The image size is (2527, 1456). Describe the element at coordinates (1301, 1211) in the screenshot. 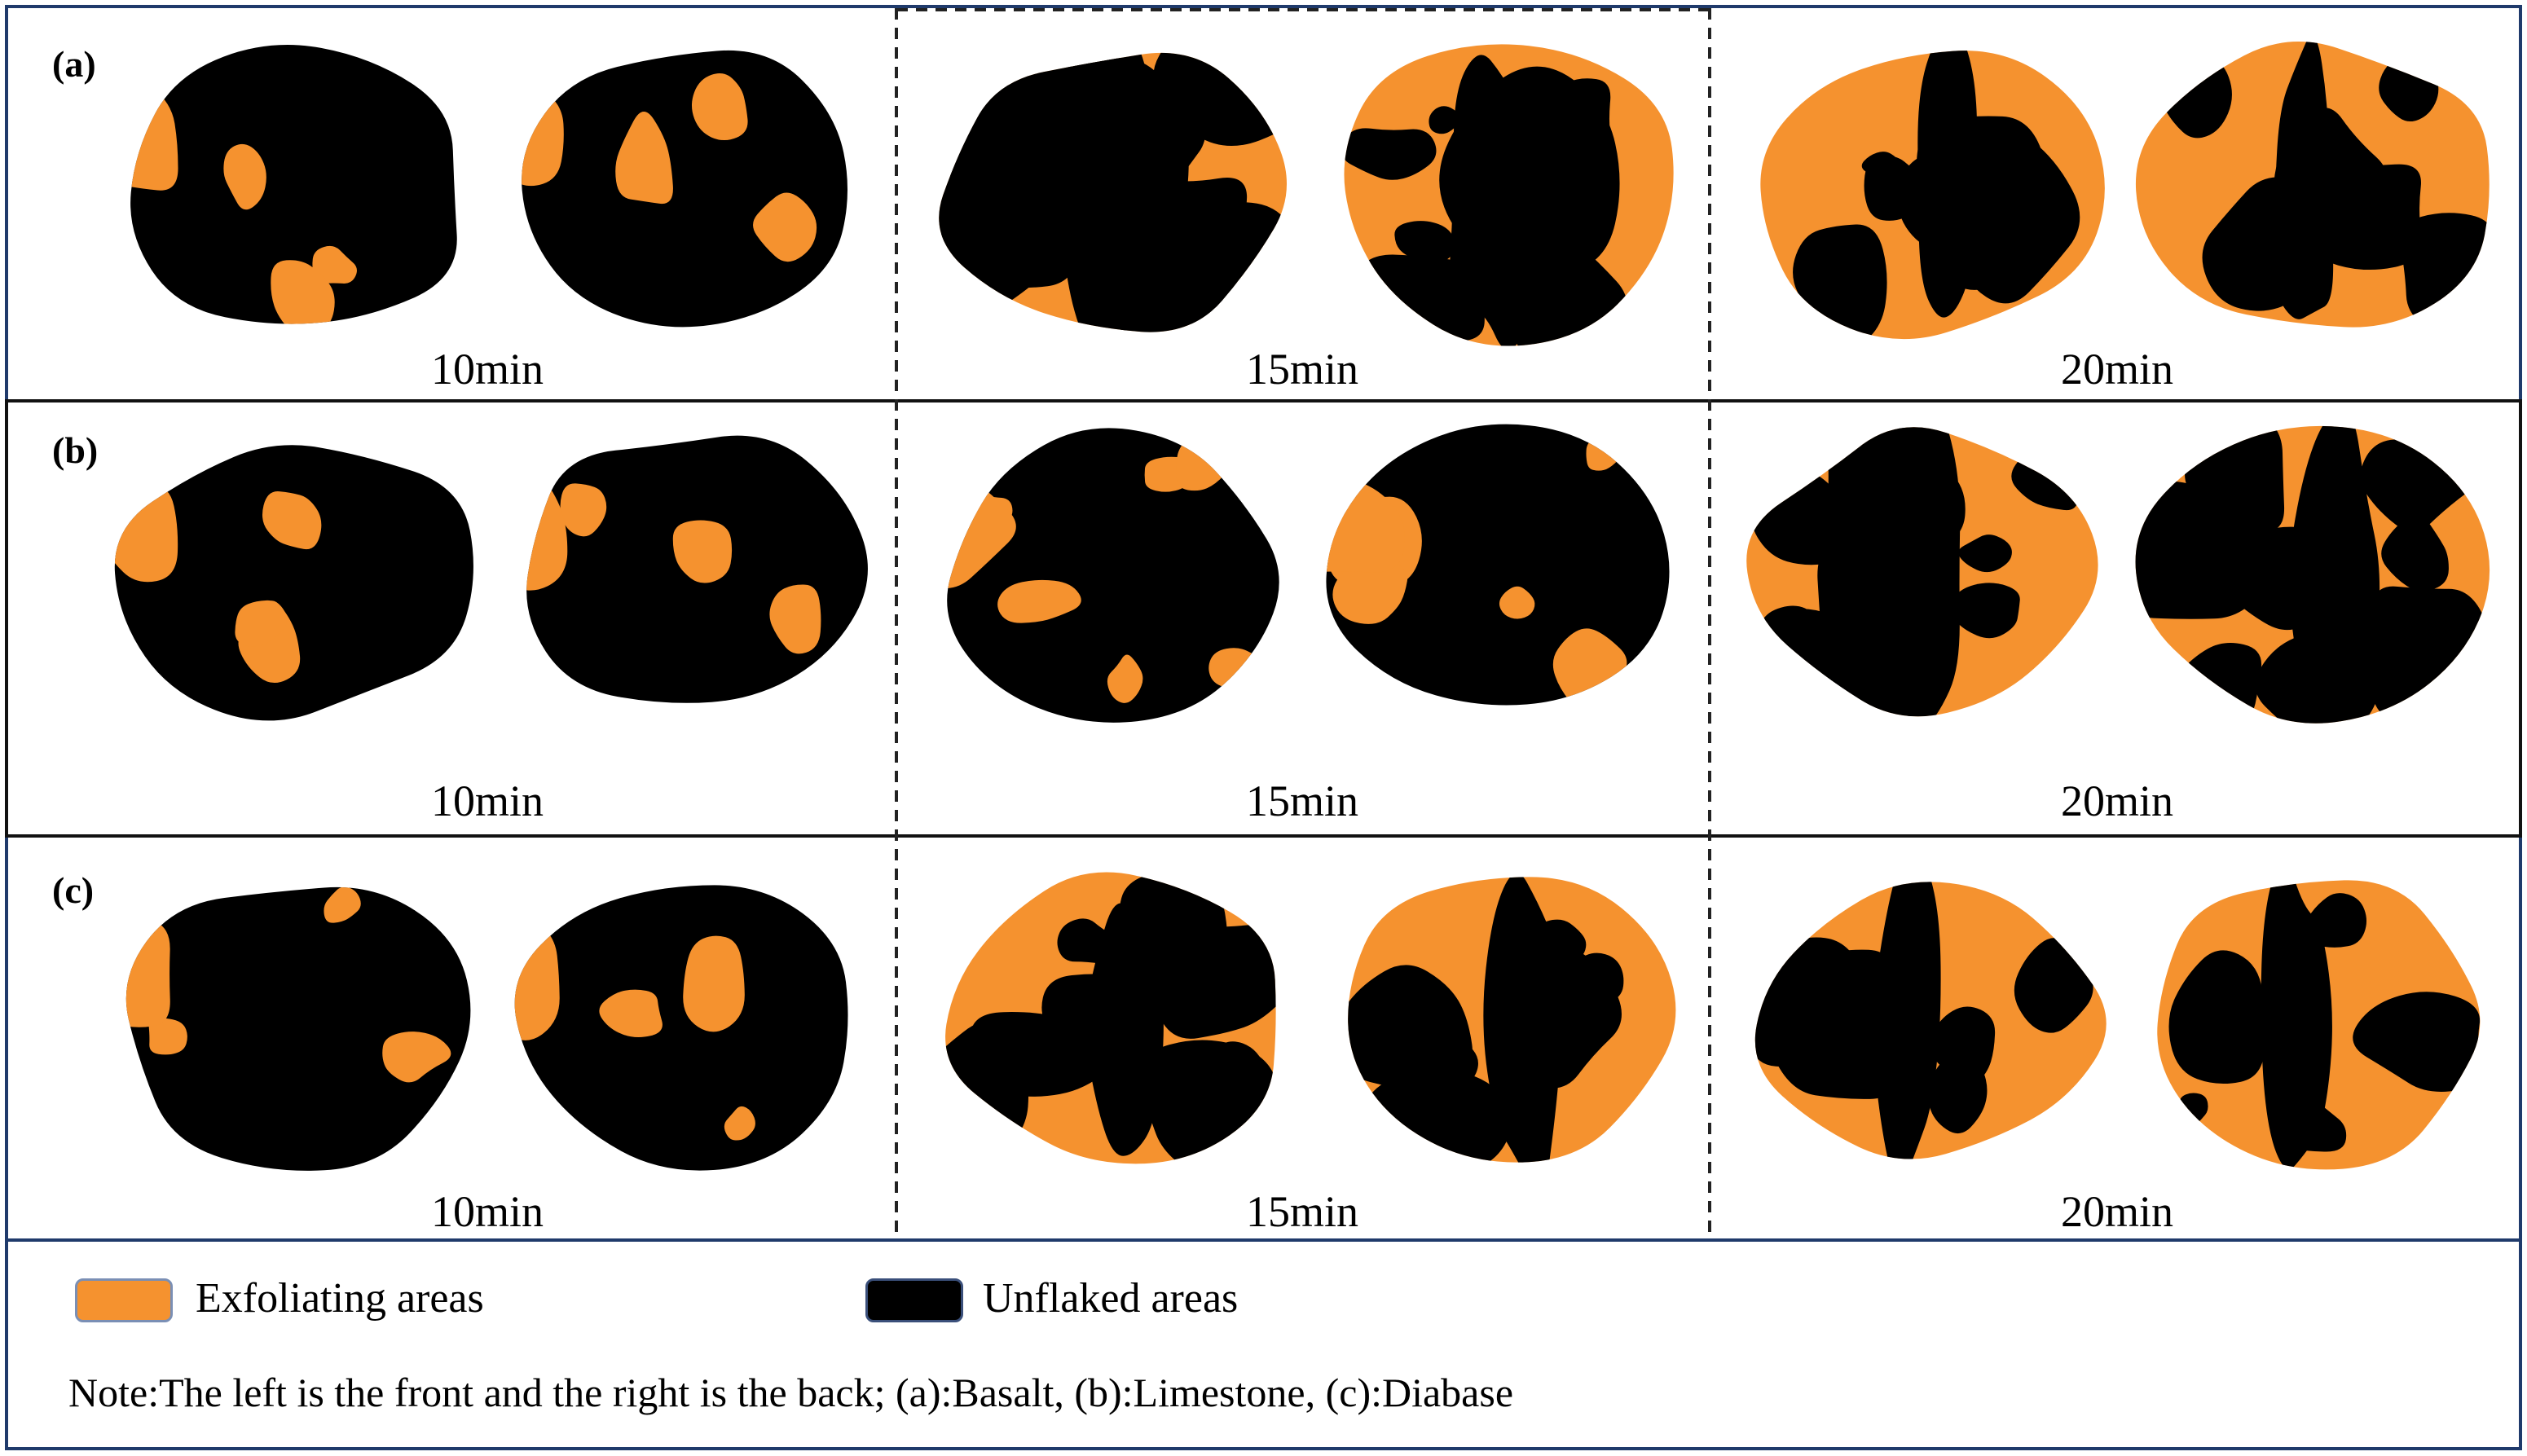

I see `time-label-c-2: 15min` at that location.